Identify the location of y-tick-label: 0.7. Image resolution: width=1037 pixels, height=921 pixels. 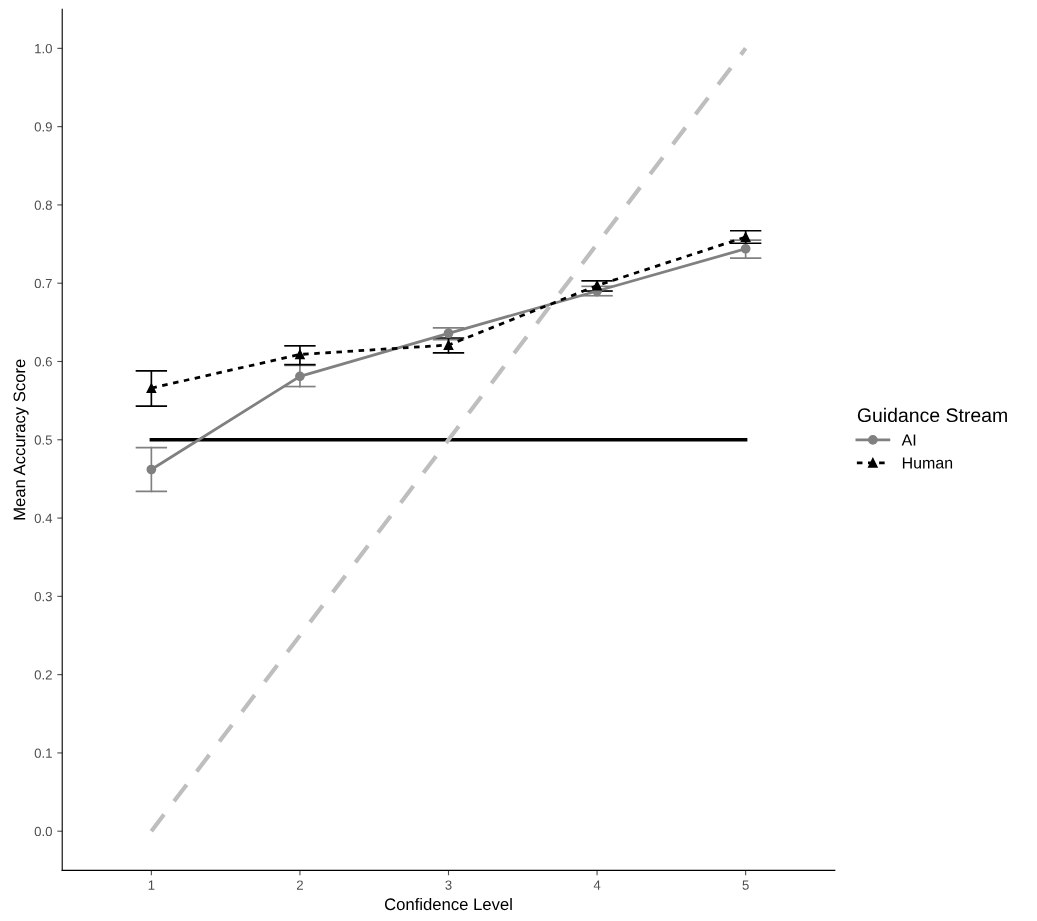
(43, 283).